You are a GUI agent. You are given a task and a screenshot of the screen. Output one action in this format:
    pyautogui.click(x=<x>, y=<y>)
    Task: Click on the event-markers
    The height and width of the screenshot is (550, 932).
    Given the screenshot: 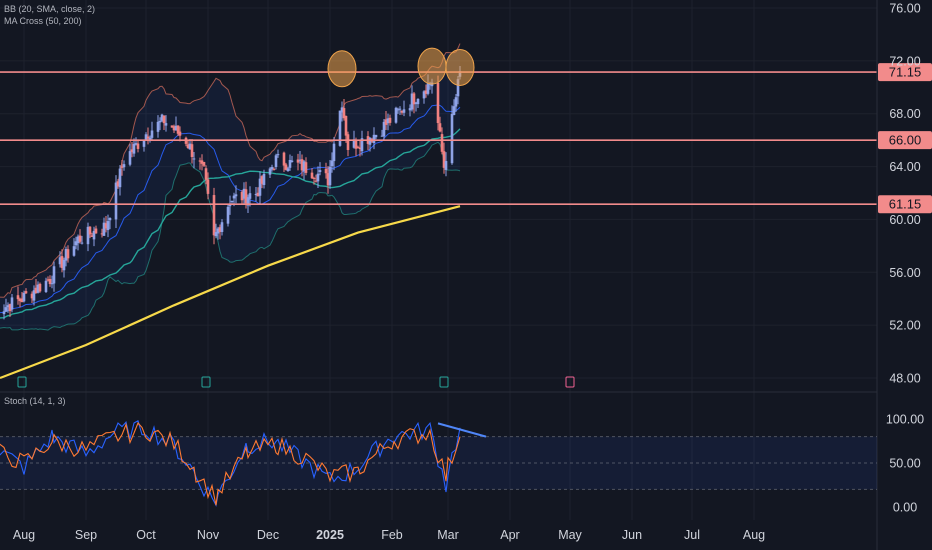 What is the action you would take?
    pyautogui.click(x=296, y=382)
    